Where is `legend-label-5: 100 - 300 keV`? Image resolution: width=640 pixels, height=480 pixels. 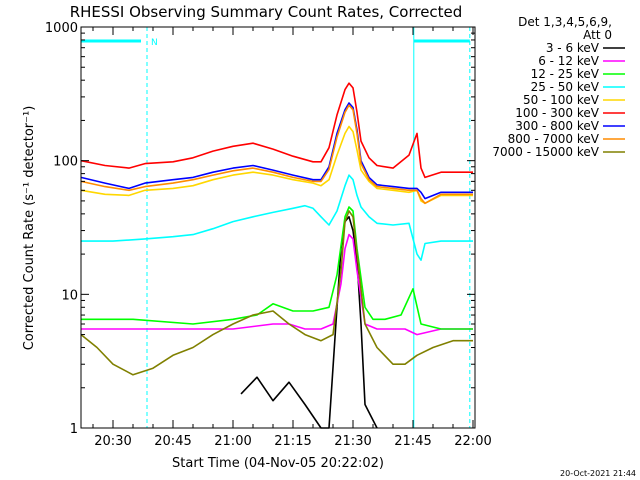
legend-label-5: 100 - 300 keV is located at coordinates (557, 113).